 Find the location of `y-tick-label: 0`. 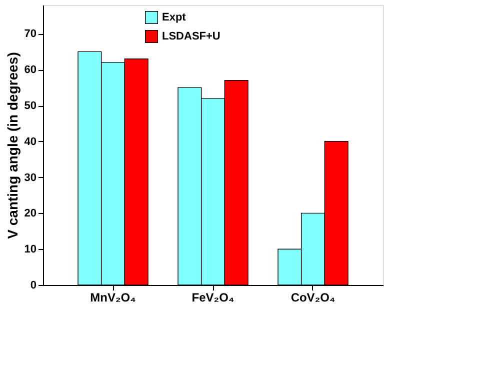

y-tick-label: 0 is located at coordinates (33, 286).